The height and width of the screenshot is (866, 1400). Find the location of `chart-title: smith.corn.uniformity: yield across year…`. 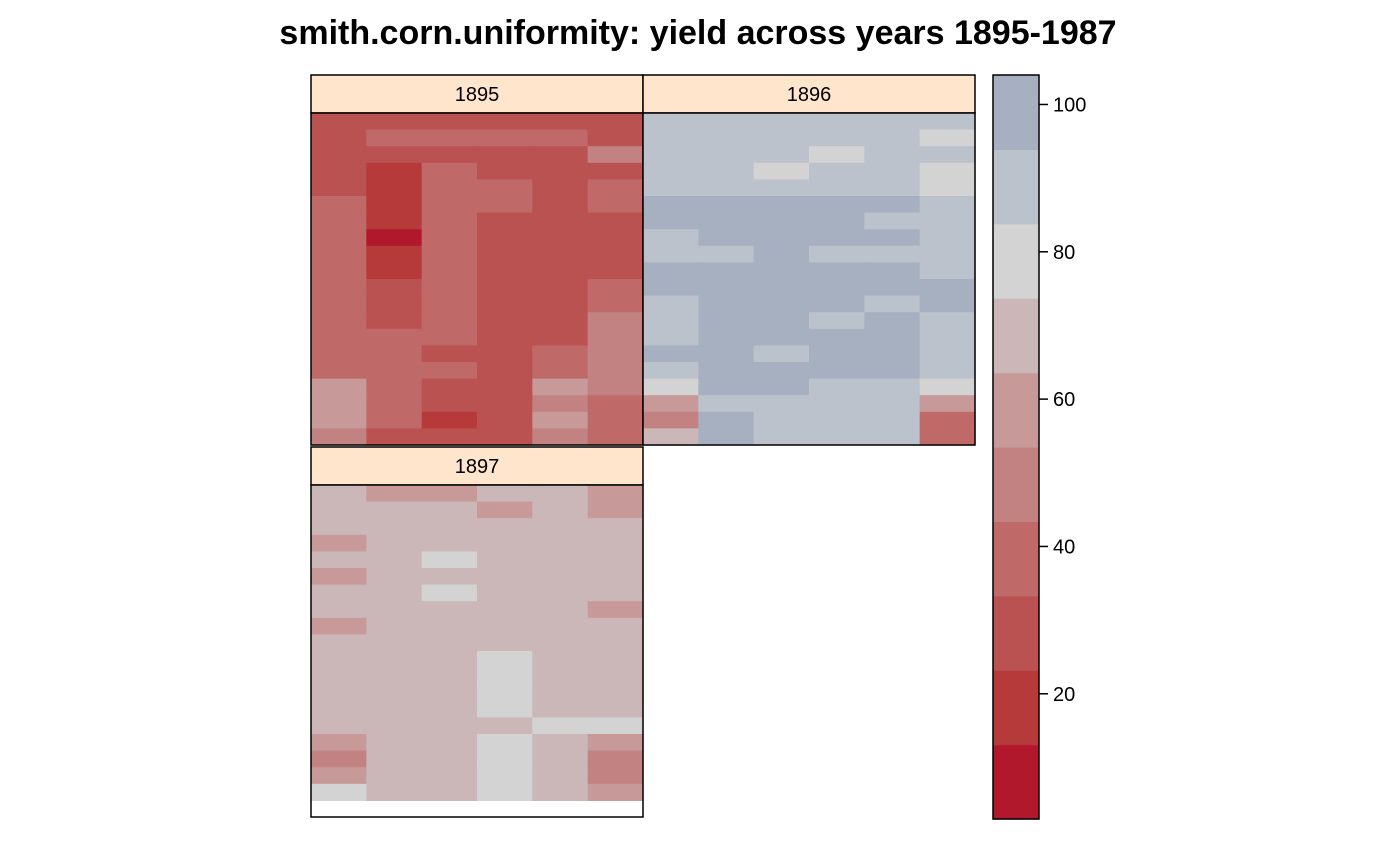

chart-title: smith.corn.uniformity: yield across year… is located at coordinates (697, 33).